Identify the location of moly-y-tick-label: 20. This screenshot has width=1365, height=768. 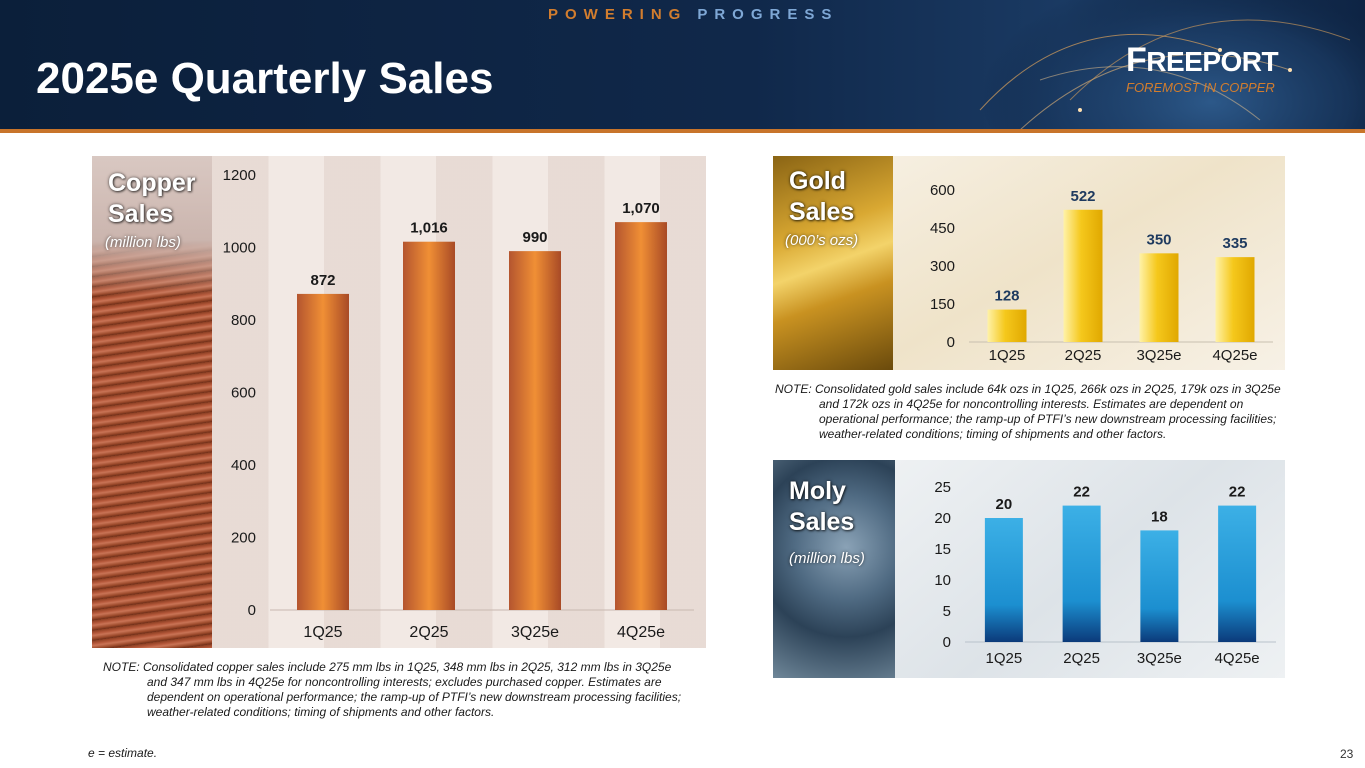
(942, 518).